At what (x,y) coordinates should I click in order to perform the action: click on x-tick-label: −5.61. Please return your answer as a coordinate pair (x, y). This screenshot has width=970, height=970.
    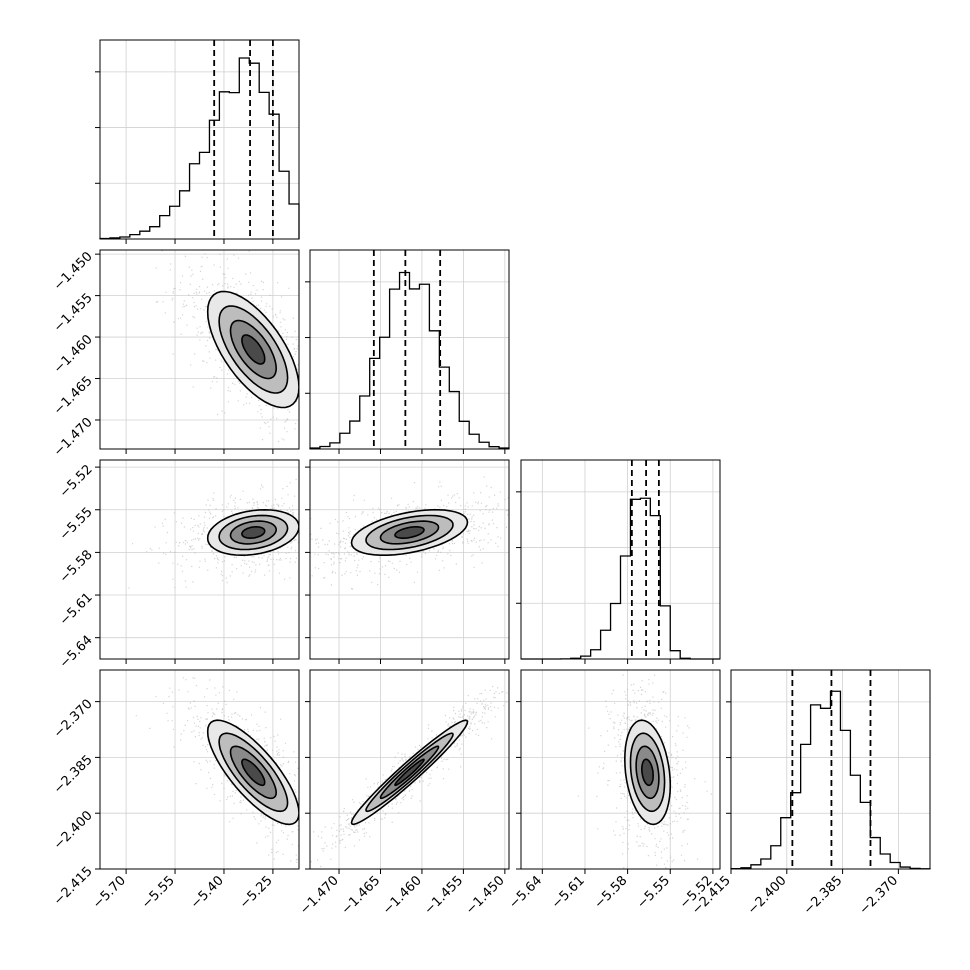
    Looking at the image, I should click on (568, 892).